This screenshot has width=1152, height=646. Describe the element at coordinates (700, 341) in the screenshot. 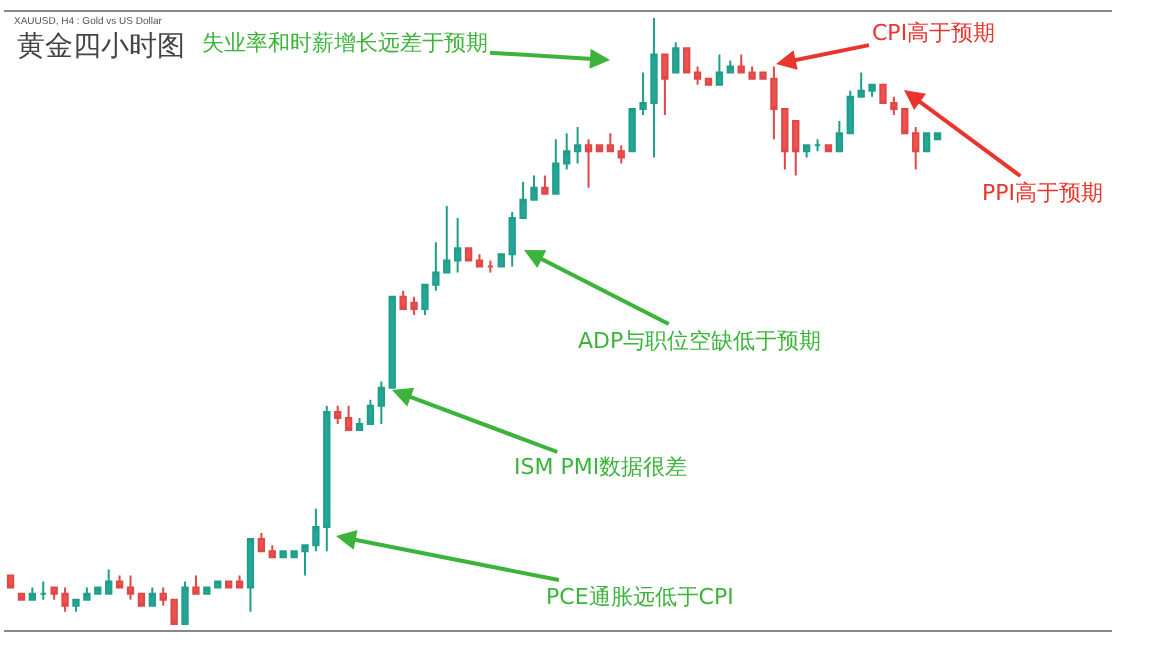

I see `annotation: ADP与职位空缺低于预期` at that location.